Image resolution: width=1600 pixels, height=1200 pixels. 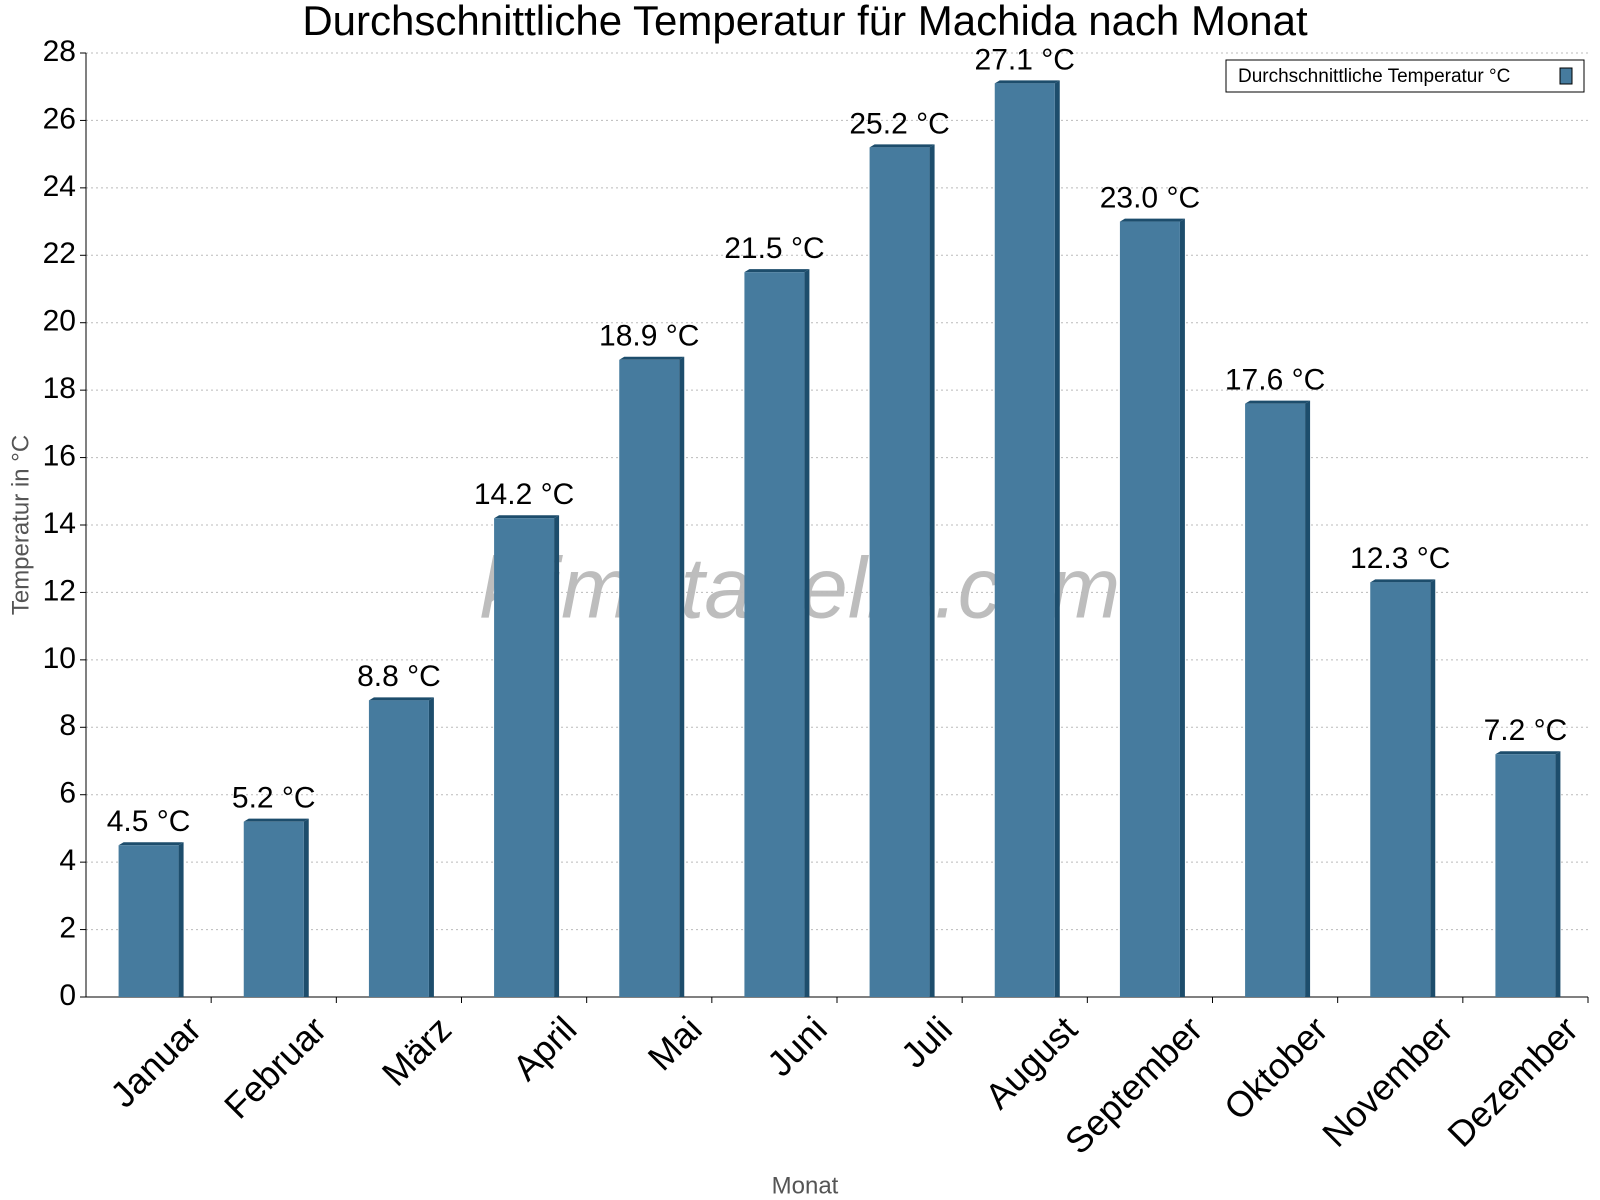 I want to click on y-tick-label: 26, so click(x=59, y=118).